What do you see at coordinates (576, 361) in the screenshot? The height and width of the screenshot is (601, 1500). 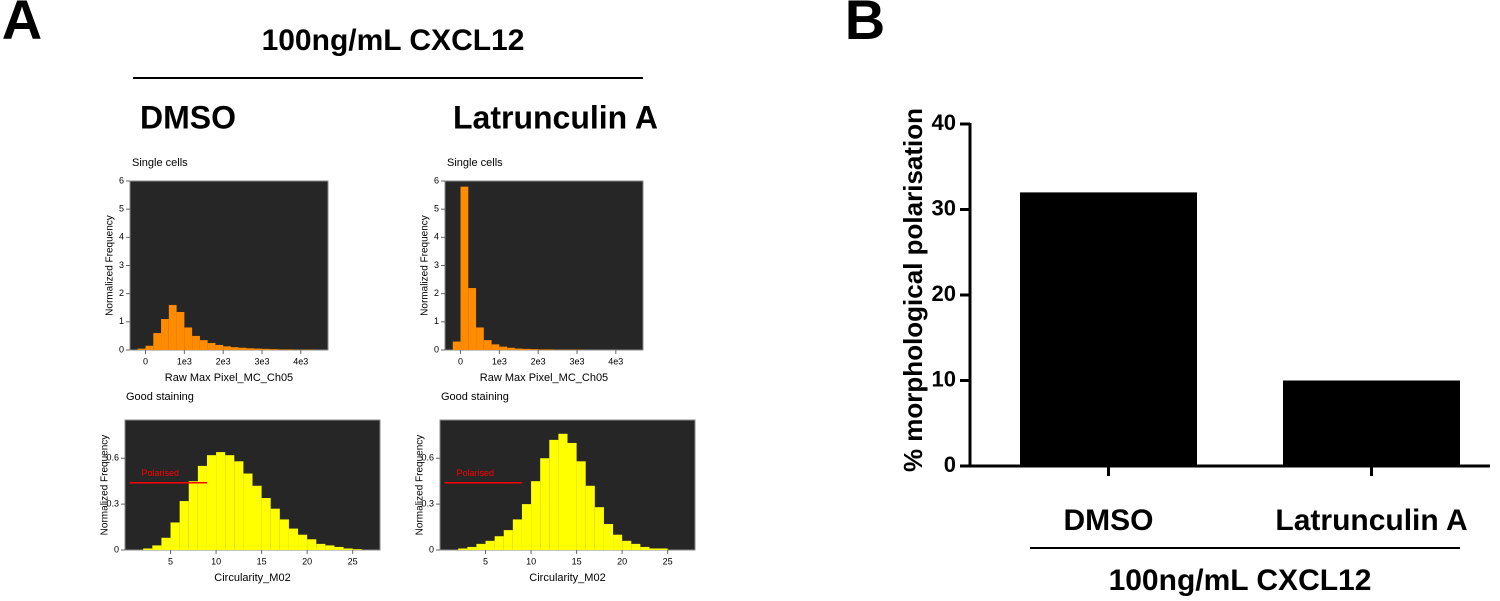 I see `x-tick-label: 3e3` at bounding box center [576, 361].